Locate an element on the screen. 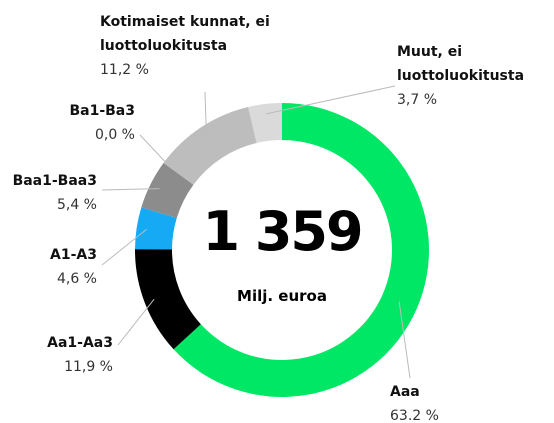 The height and width of the screenshot is (423, 554). category-name: A1-A3 is located at coordinates (73, 255).